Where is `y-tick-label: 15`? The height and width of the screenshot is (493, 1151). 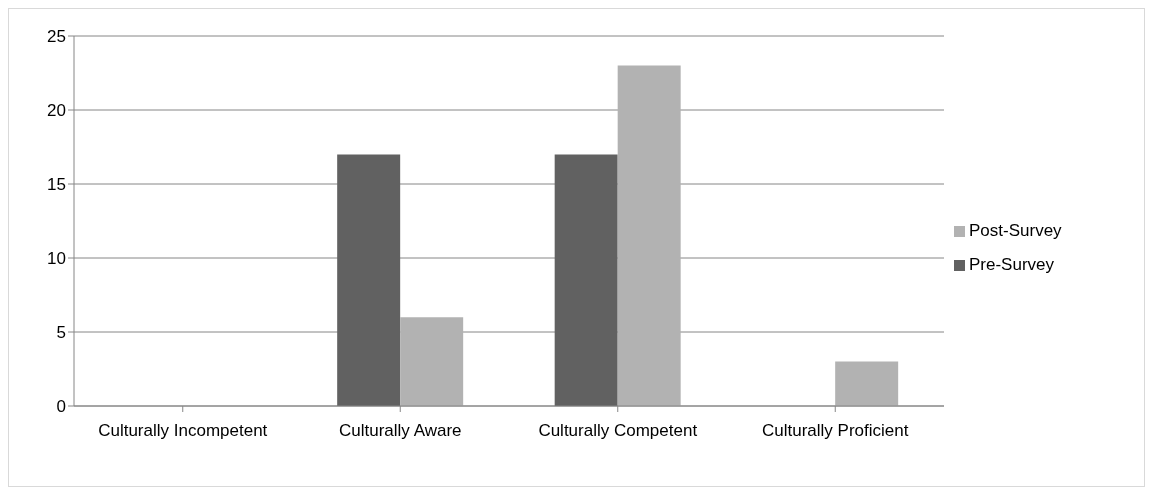
y-tick-label: 15 is located at coordinates (56, 185).